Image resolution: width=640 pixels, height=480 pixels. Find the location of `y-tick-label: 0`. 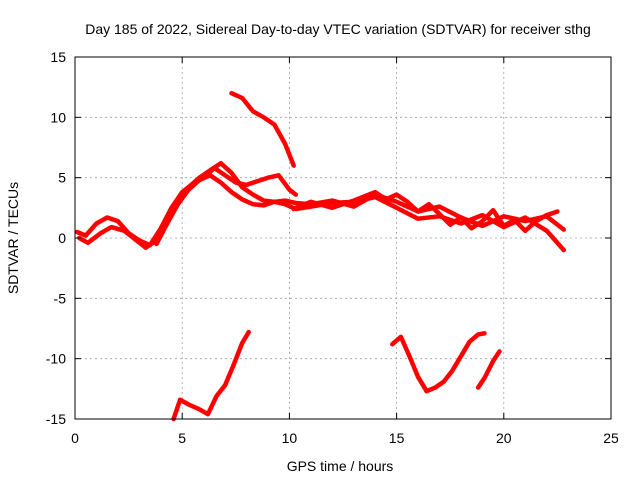

y-tick-label: 0 is located at coordinates (62, 238).